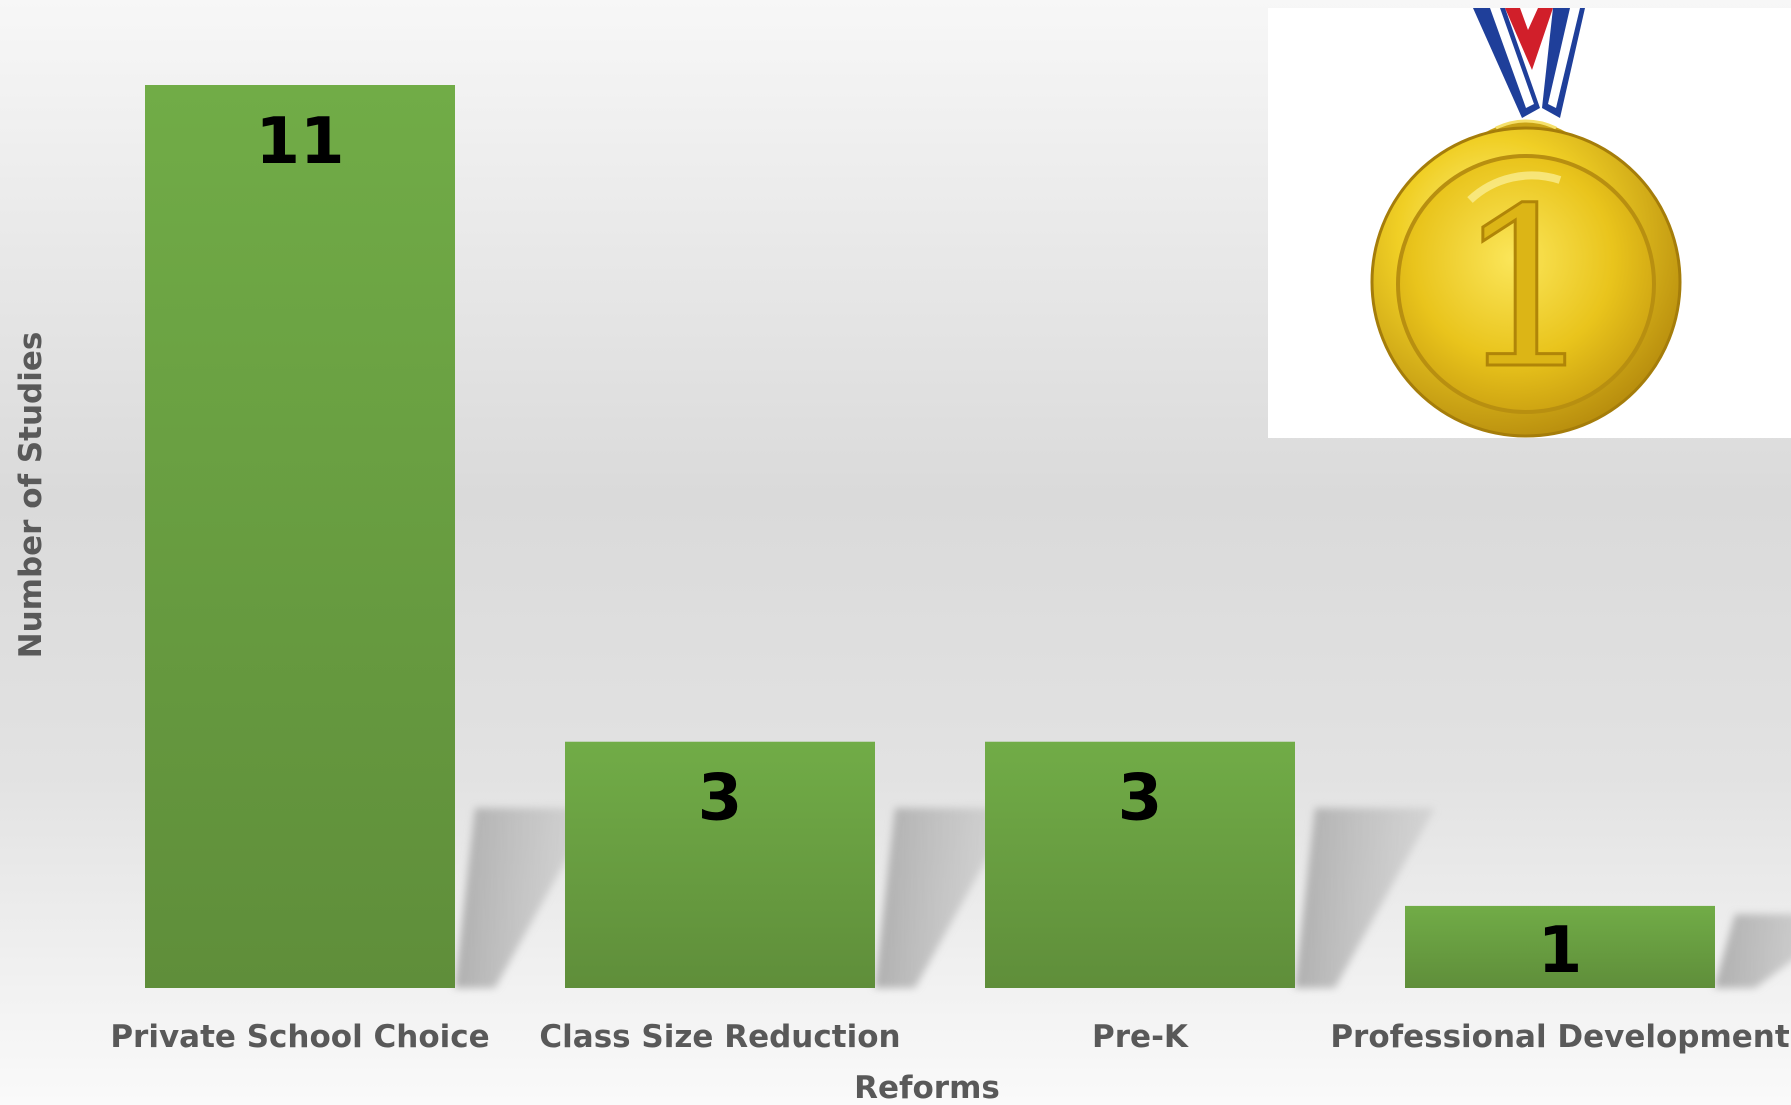 This screenshot has height=1105, width=1791. I want to click on bar-value-label-professional-development: 1, so click(1560, 951).